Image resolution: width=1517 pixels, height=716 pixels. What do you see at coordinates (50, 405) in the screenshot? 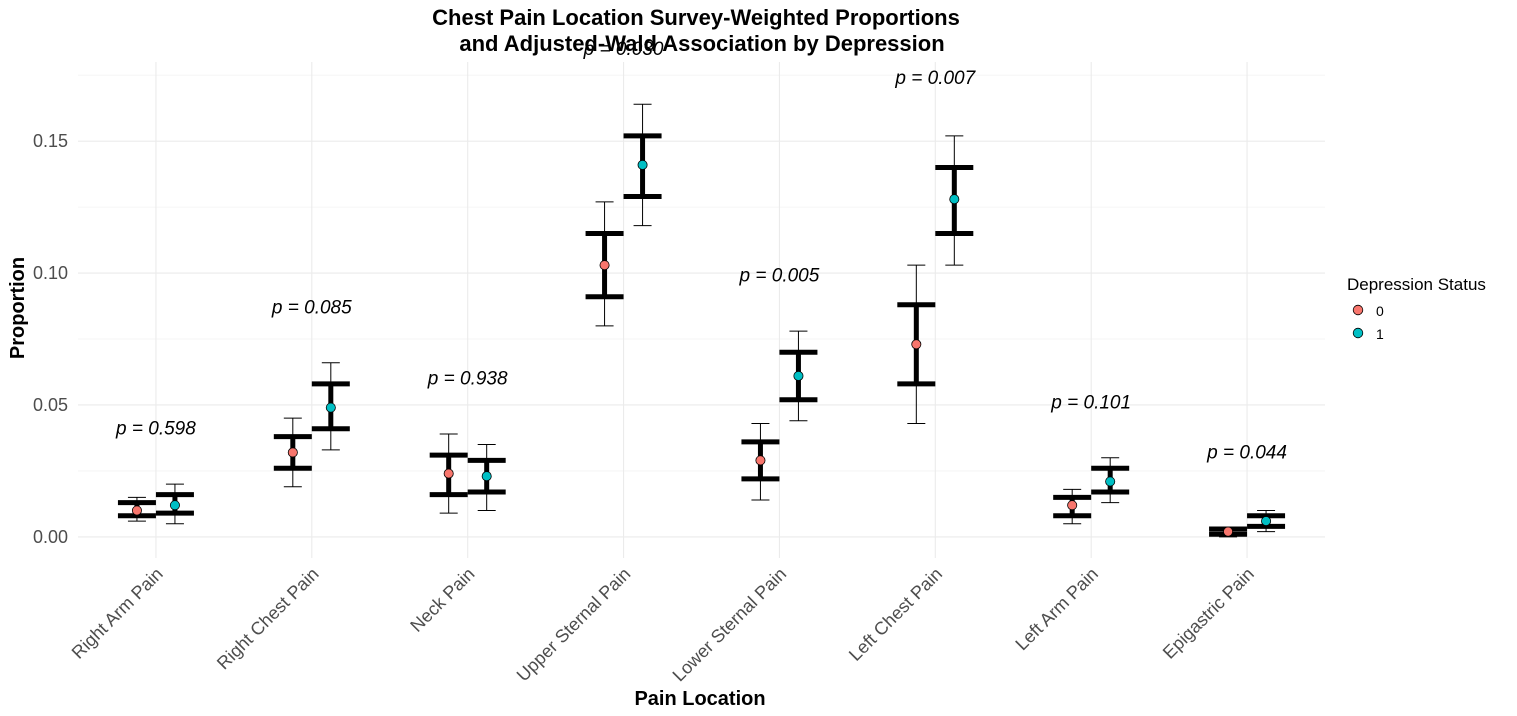
I see `y-tick-label-1: 0.05` at bounding box center [50, 405].